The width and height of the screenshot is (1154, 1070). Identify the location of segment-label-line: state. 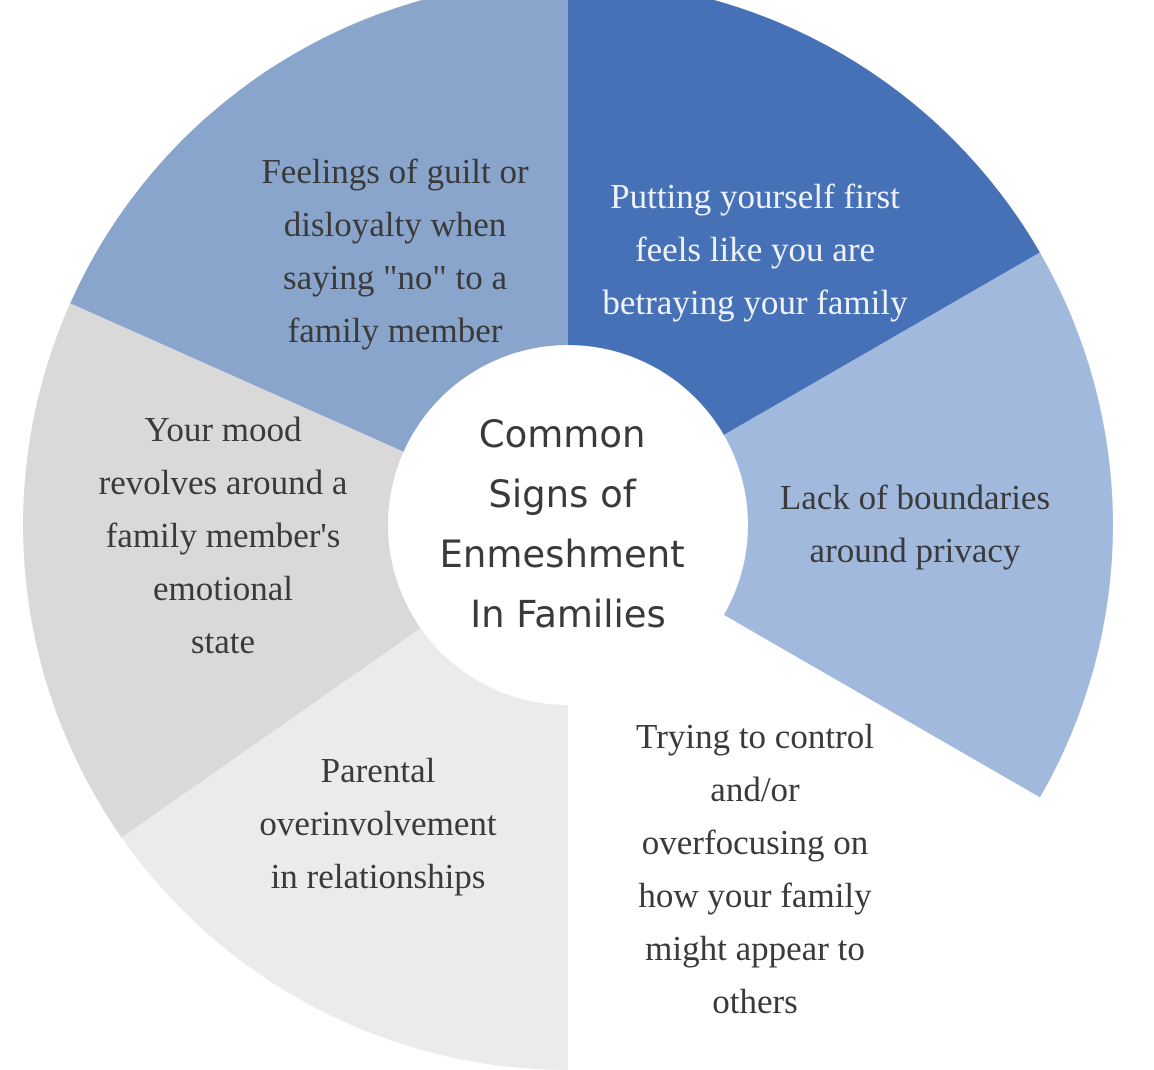
(223, 641).